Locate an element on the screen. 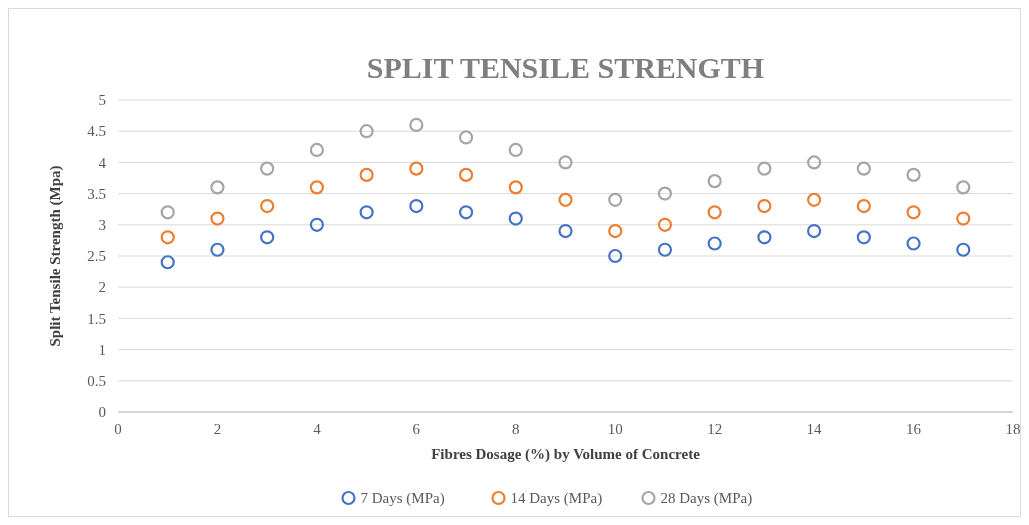 The image size is (1029, 525). y-tick-label: 0.5 is located at coordinates (96, 381).